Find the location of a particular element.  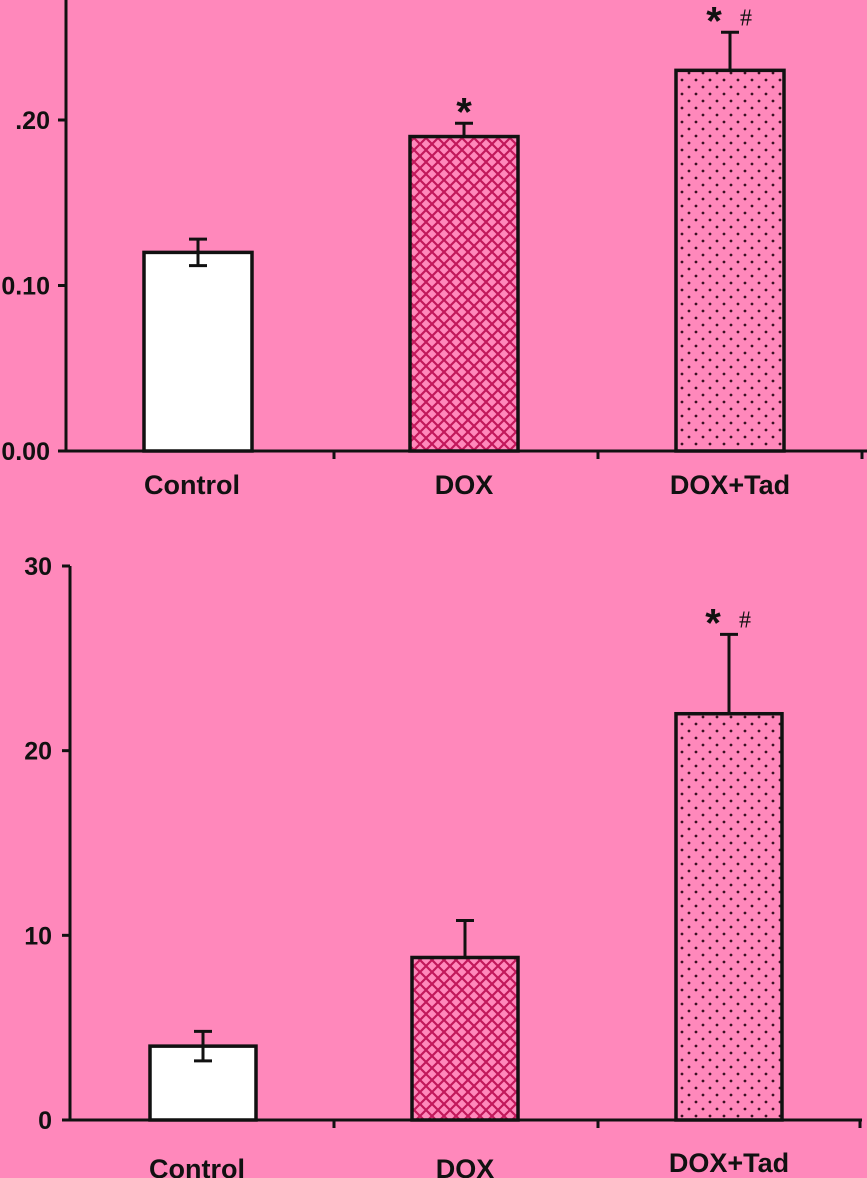

top-bar-dox-tad is located at coordinates (730, 260).